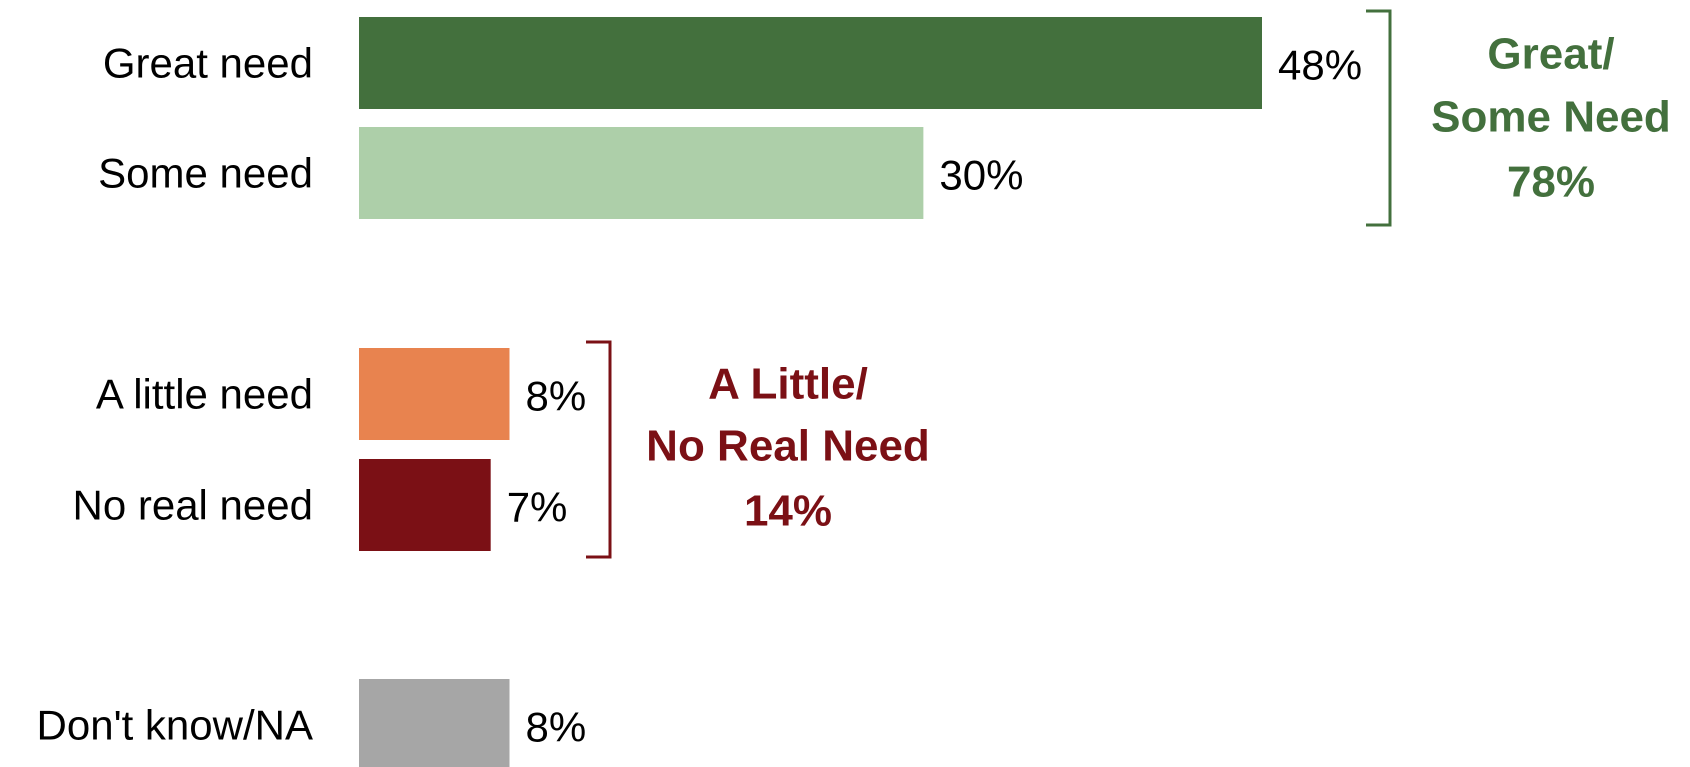 The image size is (1690, 767). What do you see at coordinates (788, 511) in the screenshot?
I see `group-label-2-line-3: 14%` at bounding box center [788, 511].